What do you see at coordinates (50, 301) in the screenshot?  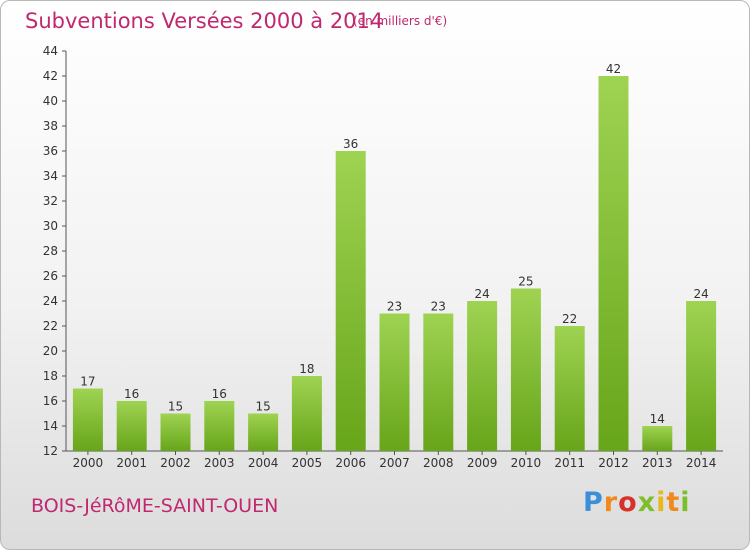 I see `y-tick-label: 24` at bounding box center [50, 301].